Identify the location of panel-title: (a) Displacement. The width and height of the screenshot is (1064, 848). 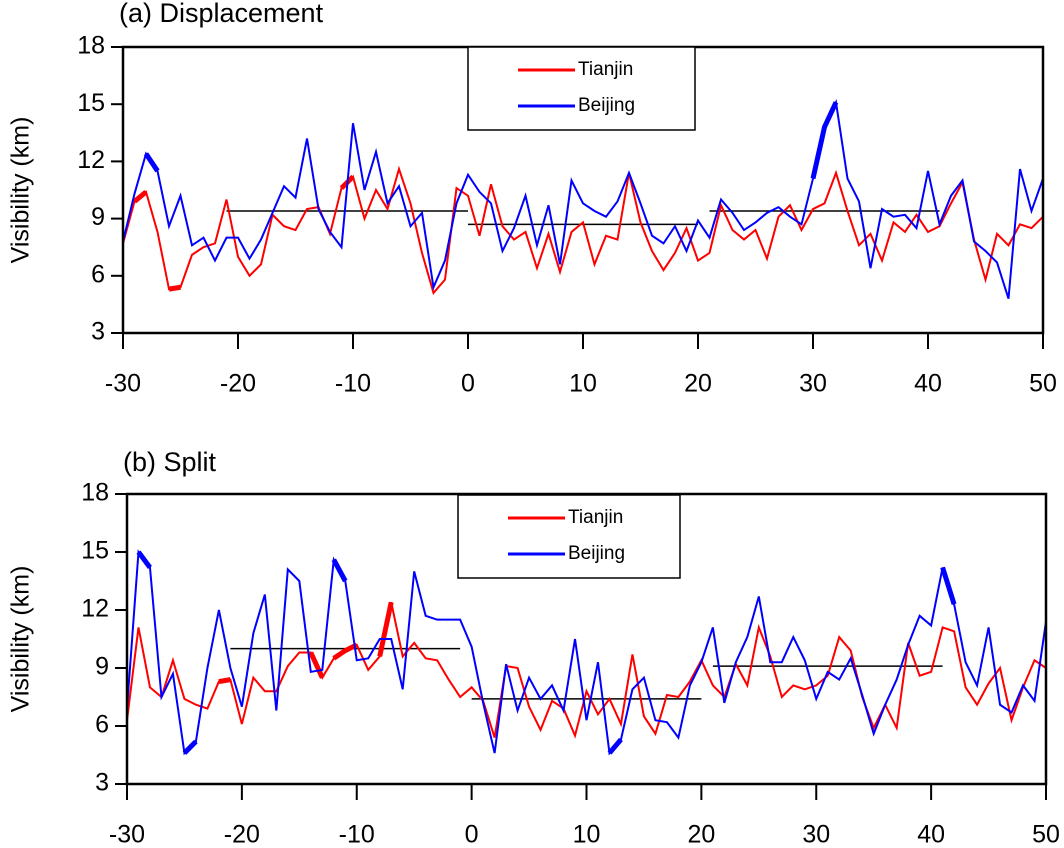
(221, 14).